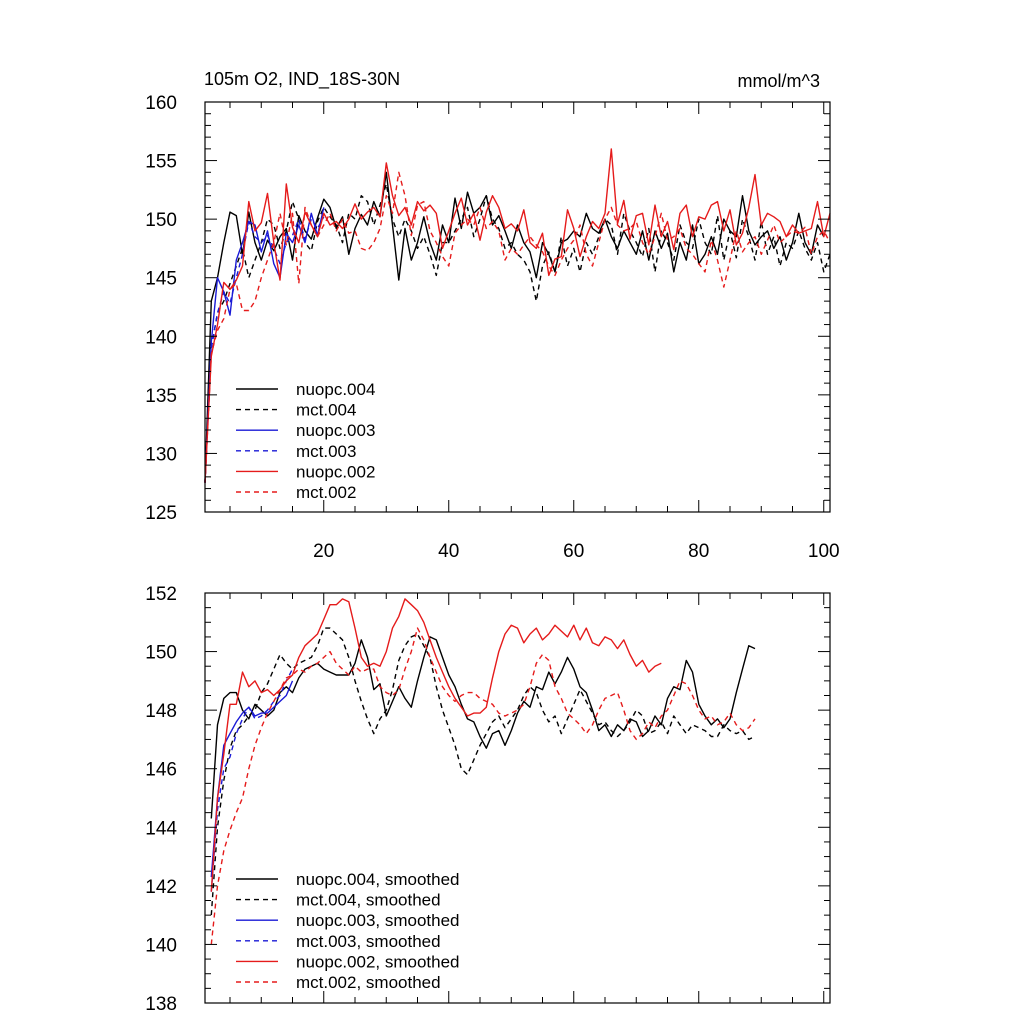 The height and width of the screenshot is (1024, 1024). Describe the element at coordinates (161, 594) in the screenshot. I see `bottom-y-tick-label: 152` at that location.